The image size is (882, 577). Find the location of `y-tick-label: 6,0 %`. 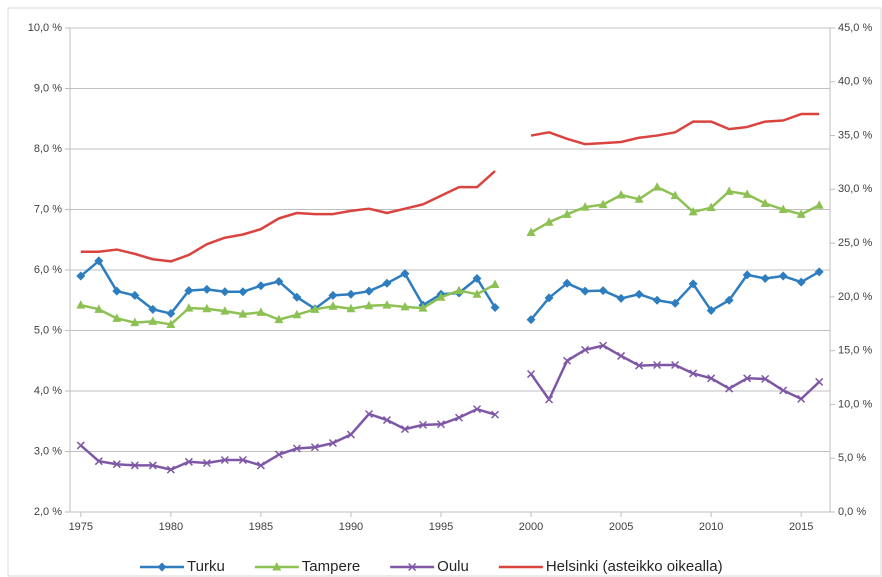

y-tick-label: 6,0 % is located at coordinates (48, 270).